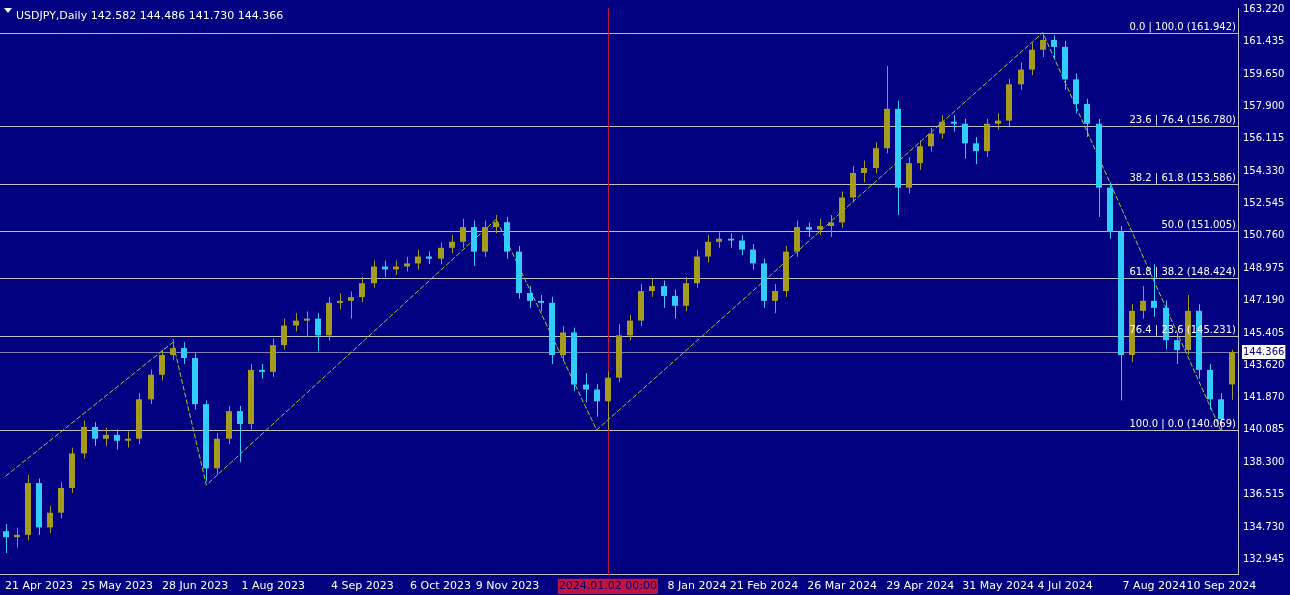 This screenshot has width=1290, height=595. I want to click on y-tick-label: 143.620, so click(1264, 365).